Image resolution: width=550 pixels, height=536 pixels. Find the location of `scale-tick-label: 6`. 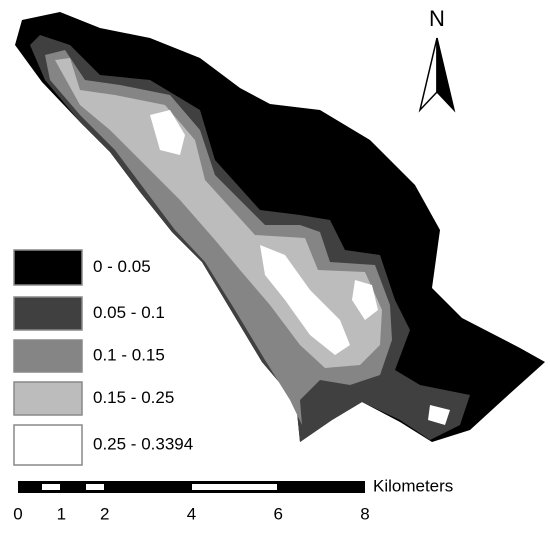

scale-tick-label: 6 is located at coordinates (278, 513).